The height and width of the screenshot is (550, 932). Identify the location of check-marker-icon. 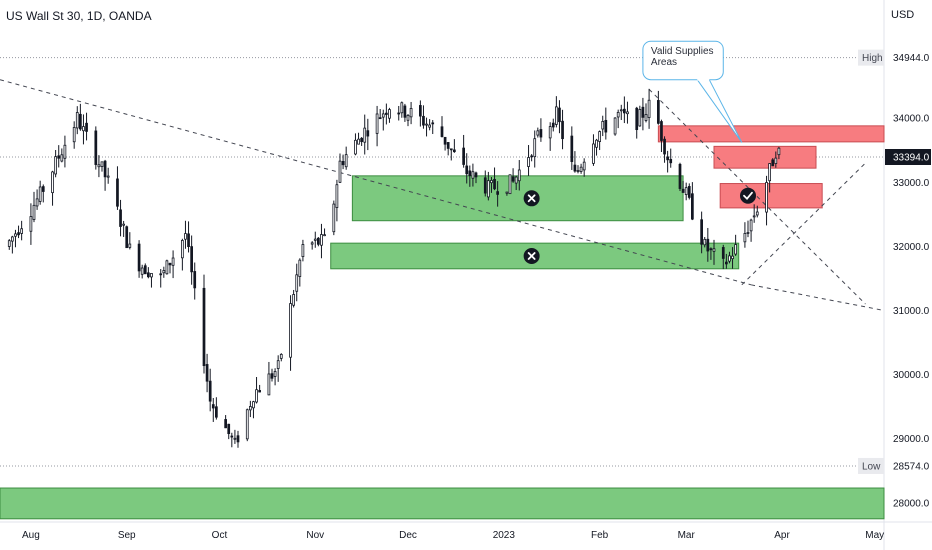
(748, 195).